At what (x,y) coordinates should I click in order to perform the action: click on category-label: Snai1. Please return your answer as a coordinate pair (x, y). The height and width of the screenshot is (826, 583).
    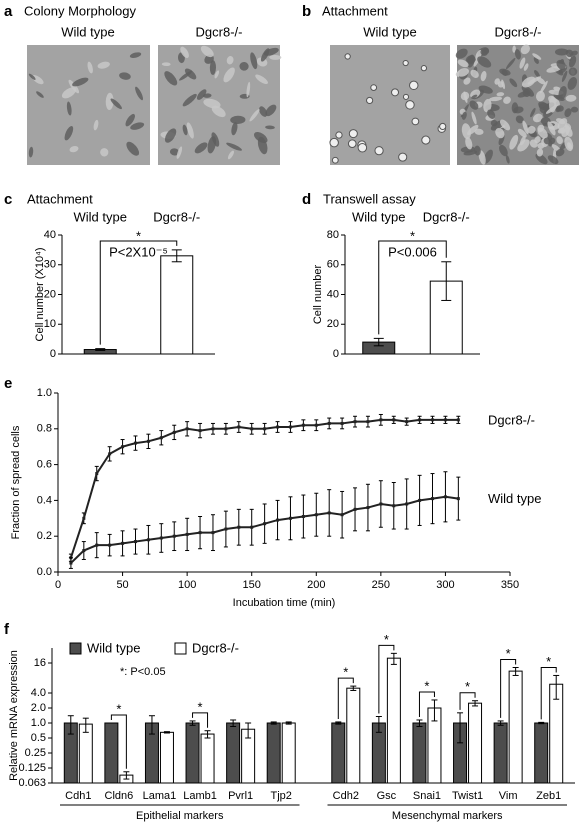
    Looking at the image, I should click on (427, 796).